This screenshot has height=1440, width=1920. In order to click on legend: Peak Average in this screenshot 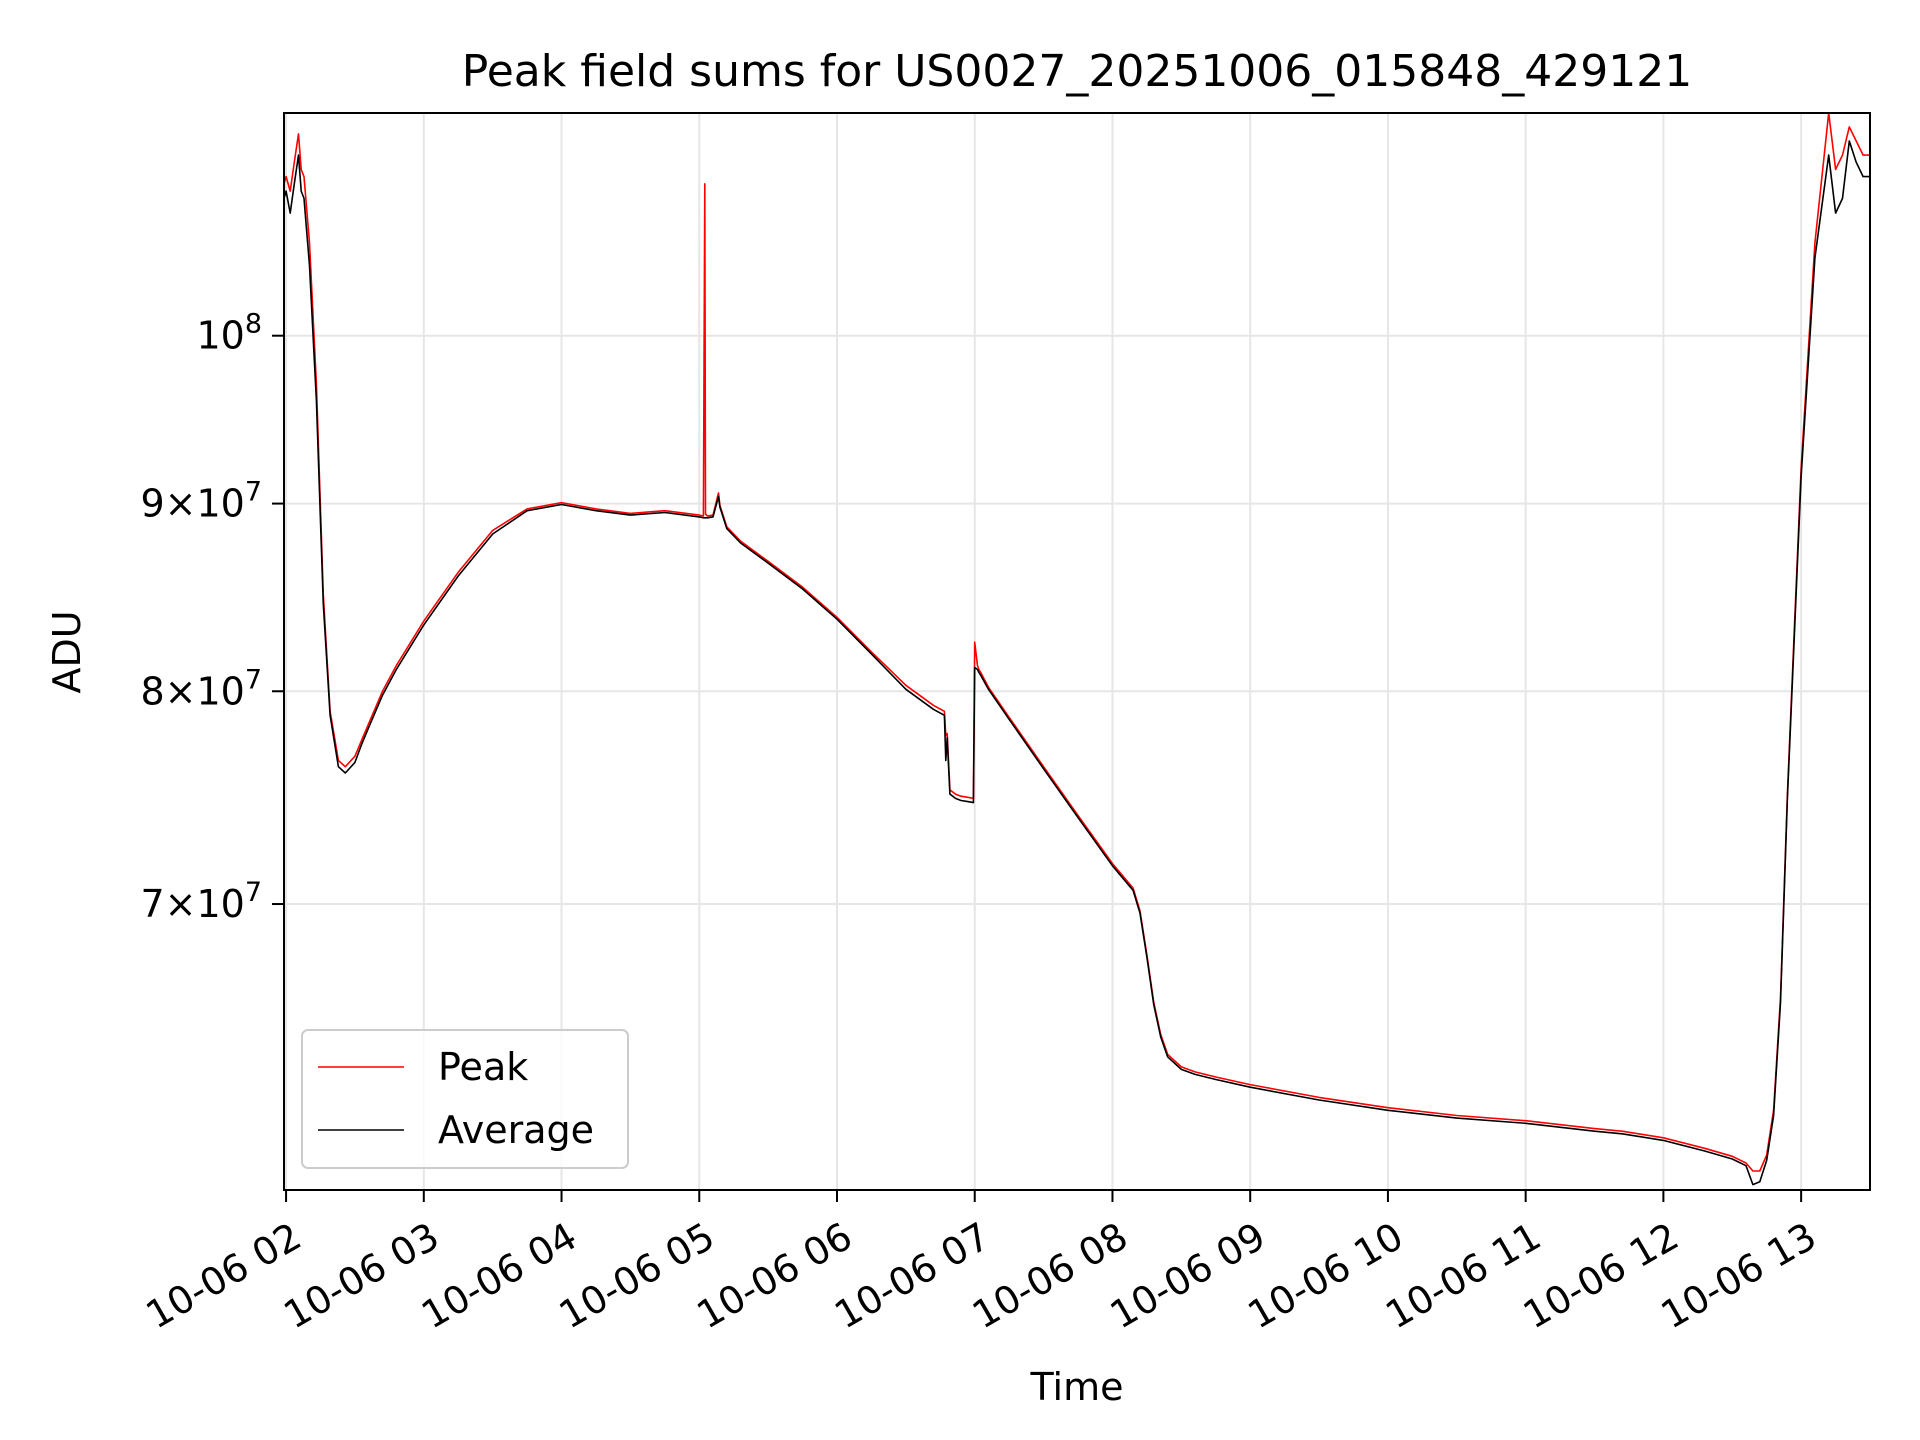, I will do `click(465, 1099)`.